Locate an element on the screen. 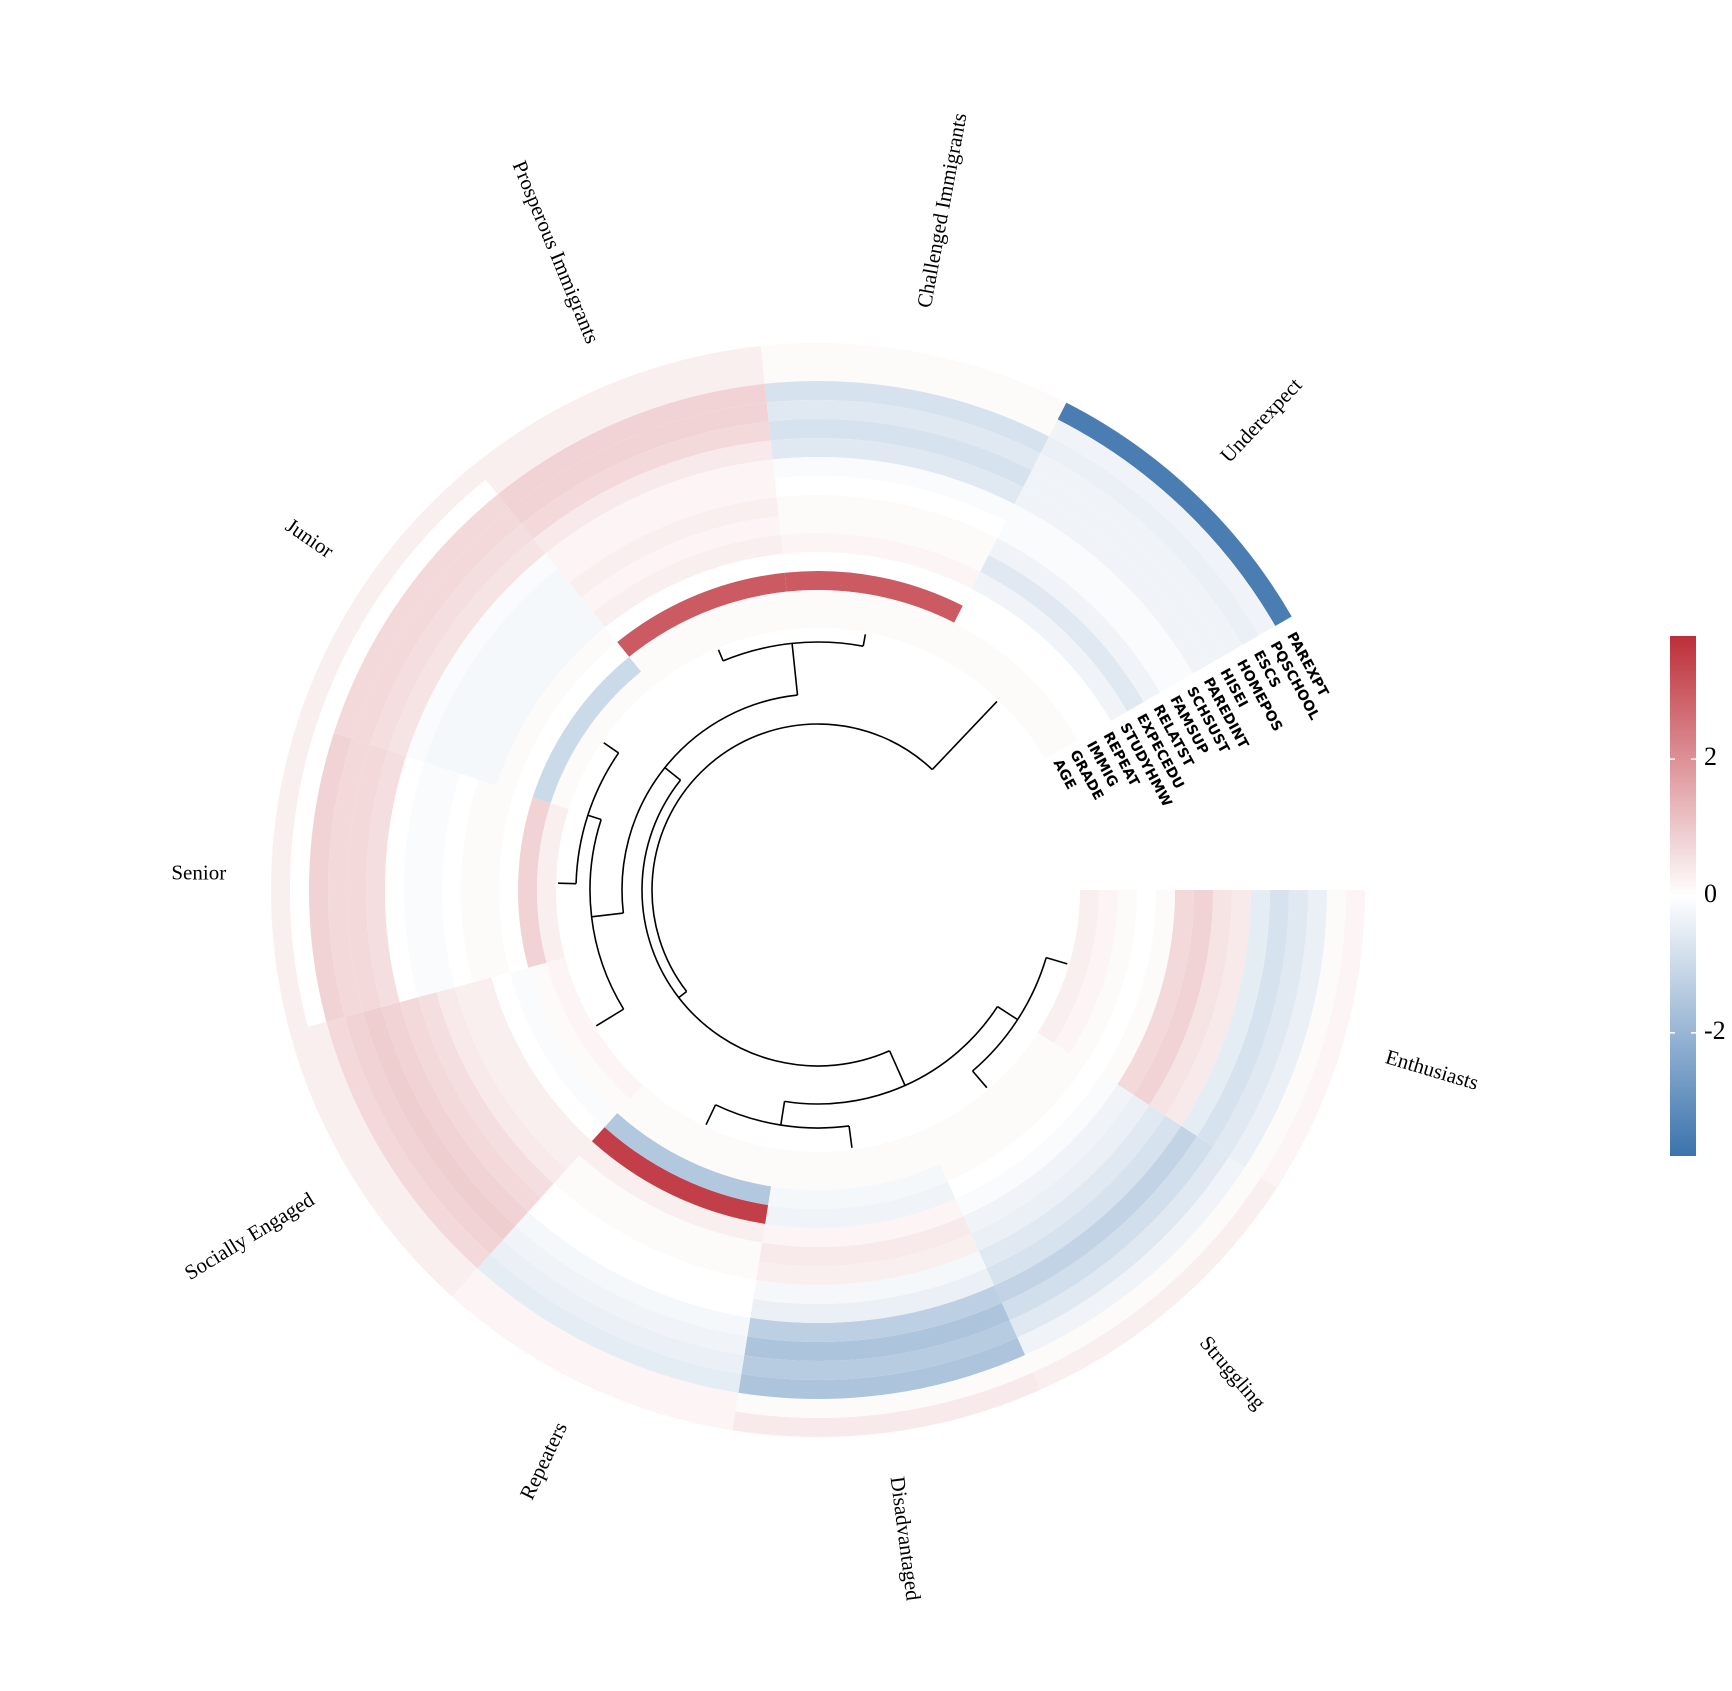  heat-cell-struggling-hisei is located at coordinates (1107, 1228).